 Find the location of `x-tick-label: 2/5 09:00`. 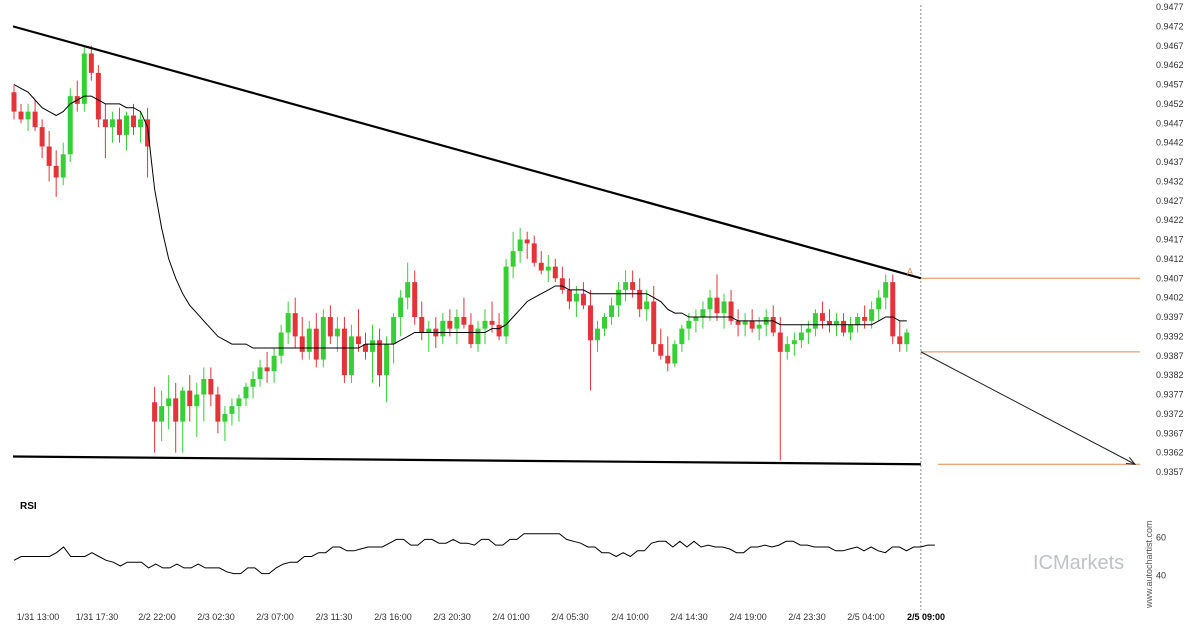

x-tick-label: 2/5 09:00 is located at coordinates (926, 617).